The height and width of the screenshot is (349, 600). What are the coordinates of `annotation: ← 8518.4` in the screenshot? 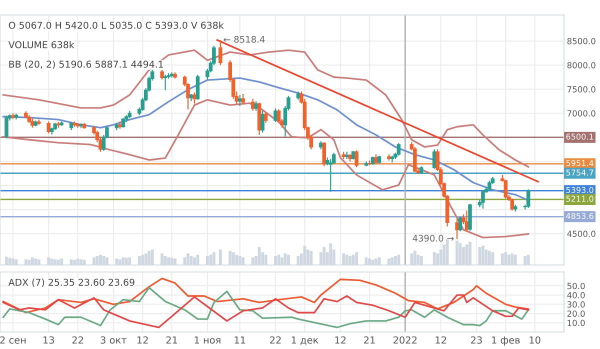 It's located at (244, 39).